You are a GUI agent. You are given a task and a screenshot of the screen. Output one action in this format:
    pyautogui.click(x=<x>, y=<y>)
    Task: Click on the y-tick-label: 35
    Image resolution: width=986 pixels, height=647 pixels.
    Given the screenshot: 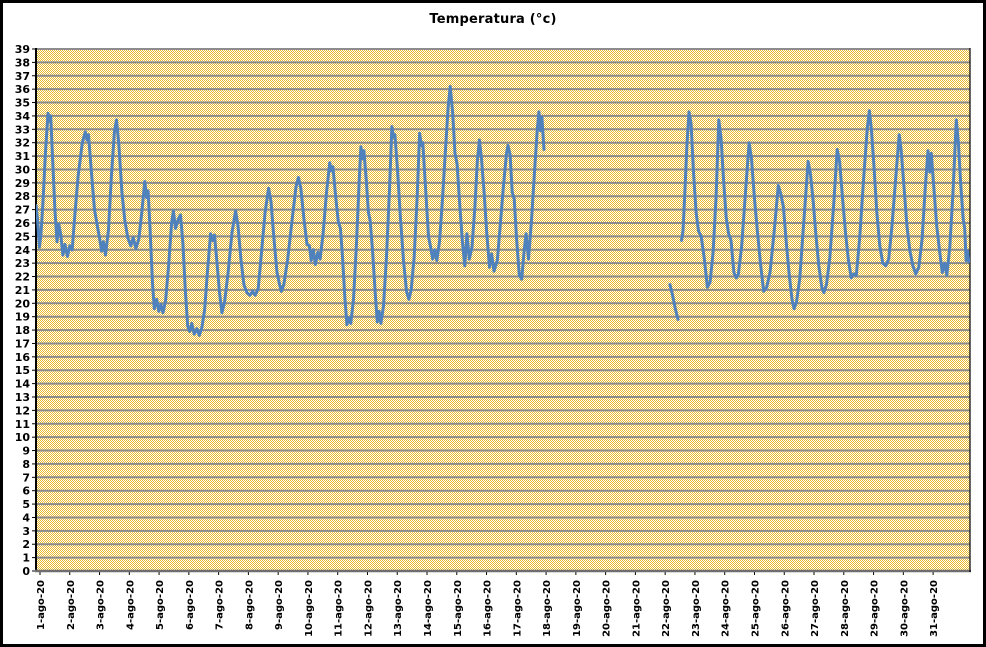 What is the action you would take?
    pyautogui.click(x=22, y=103)
    